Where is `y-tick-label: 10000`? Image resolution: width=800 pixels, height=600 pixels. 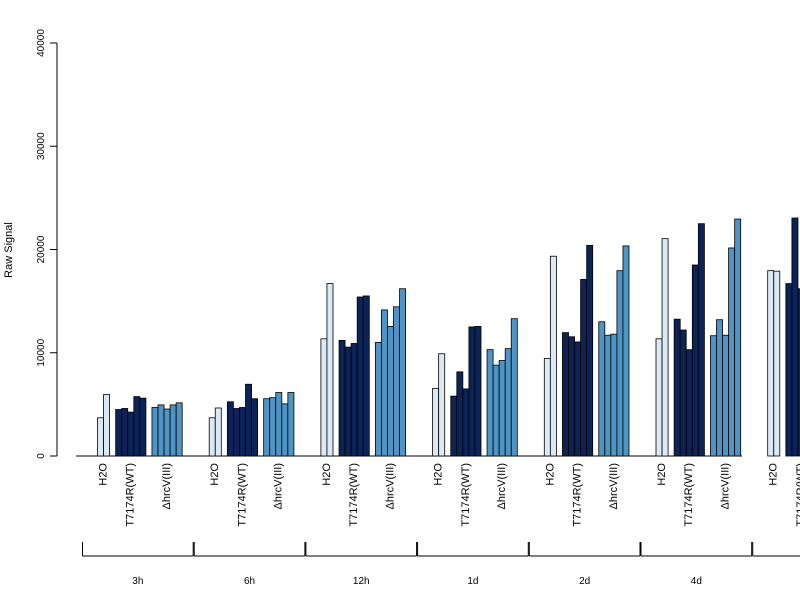
y-tick-label: 10000 is located at coordinates (41, 352).